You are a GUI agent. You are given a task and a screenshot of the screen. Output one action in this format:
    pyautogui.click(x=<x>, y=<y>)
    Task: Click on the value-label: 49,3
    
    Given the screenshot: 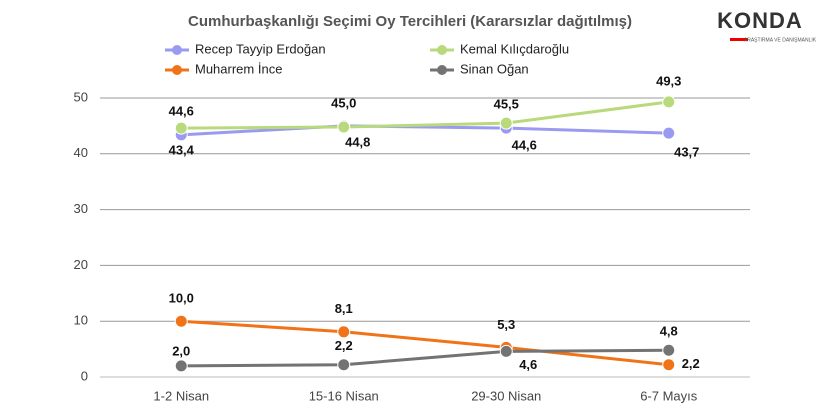 What is the action you would take?
    pyautogui.click(x=668, y=80)
    